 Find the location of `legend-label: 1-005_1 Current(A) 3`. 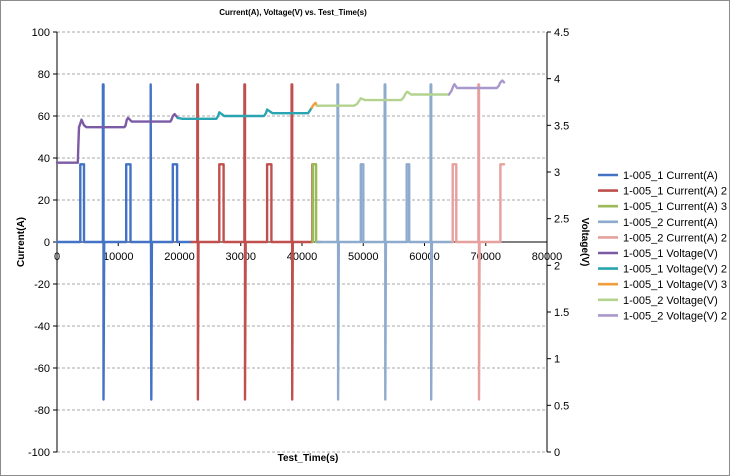

legend-label: 1-005_1 Current(A) 3 is located at coordinates (675, 207).